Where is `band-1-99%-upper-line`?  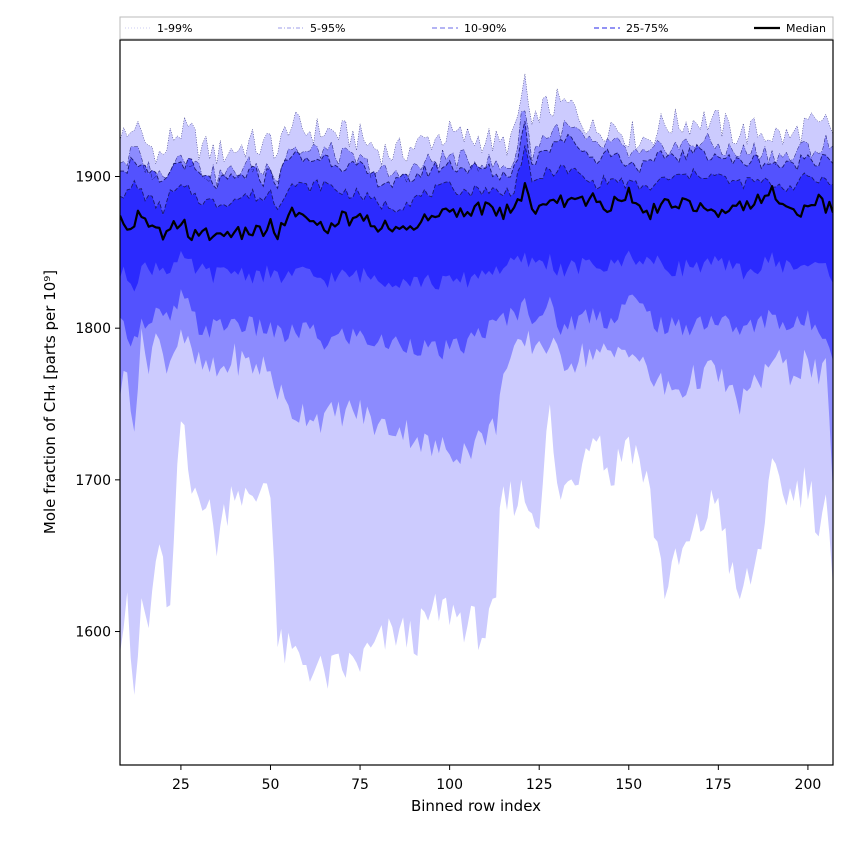 band-1-99%-upper-line is located at coordinates (476, 119).